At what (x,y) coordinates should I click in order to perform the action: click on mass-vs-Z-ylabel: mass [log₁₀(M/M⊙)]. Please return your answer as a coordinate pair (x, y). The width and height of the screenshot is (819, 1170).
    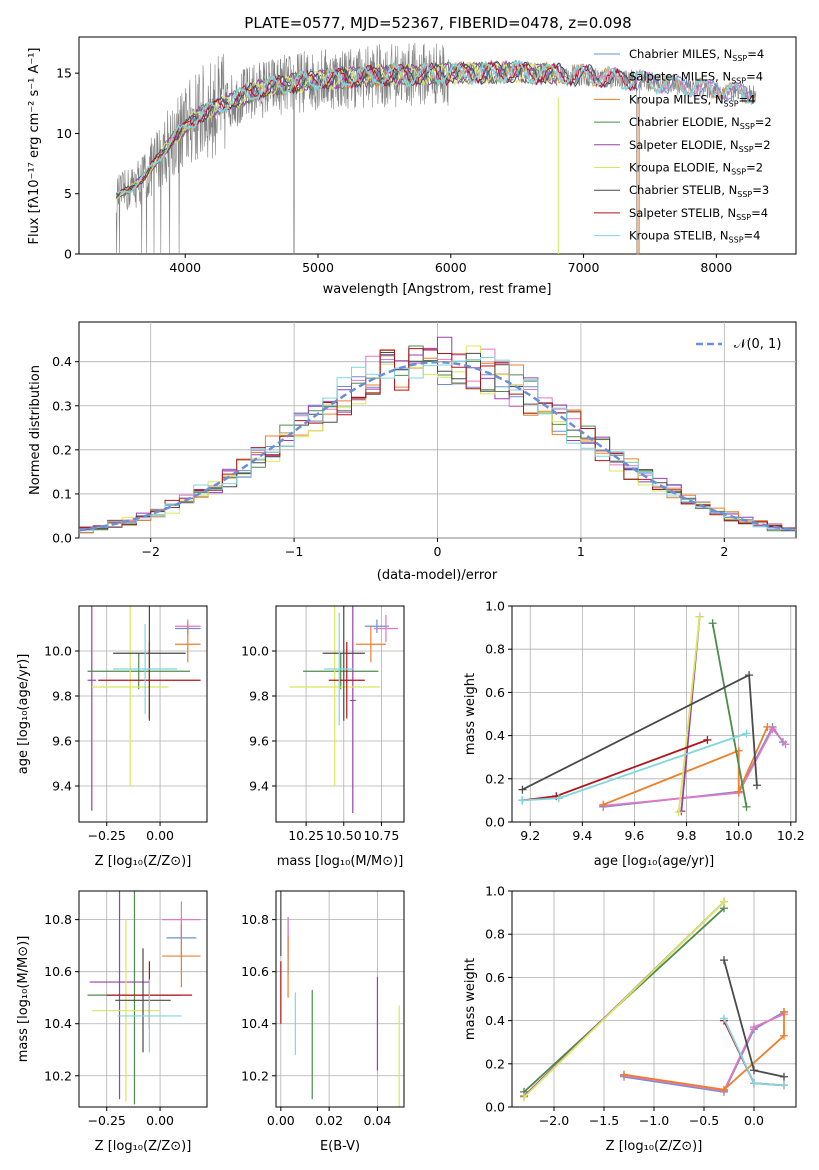
    Looking at the image, I should click on (23, 999).